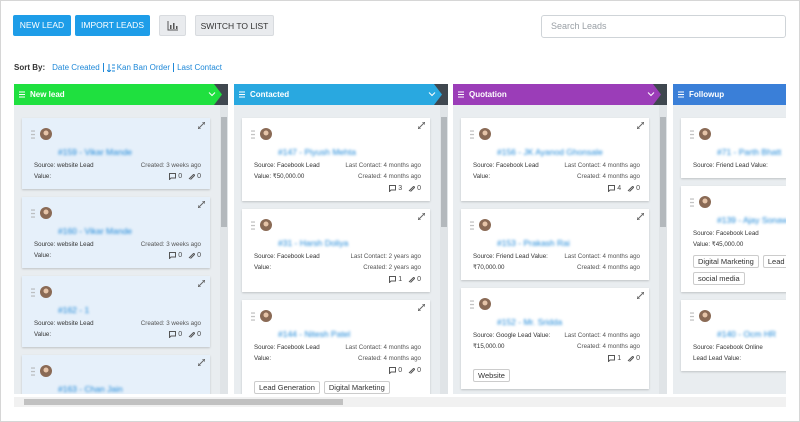 This screenshot has width=800, height=422. Describe the element at coordinates (614, 358) in the screenshot. I see `comment-count: 1` at that location.